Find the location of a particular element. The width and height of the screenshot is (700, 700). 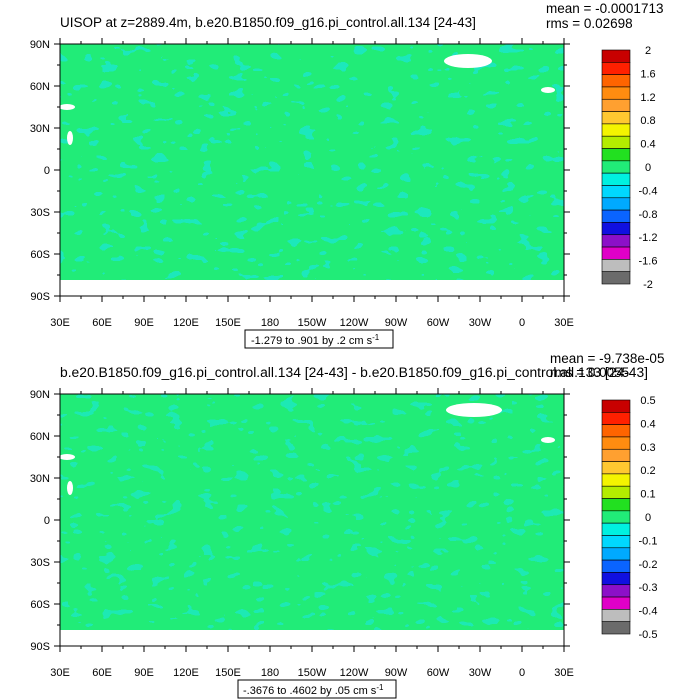

x-tick-label: 120E is located at coordinates (186, 673).